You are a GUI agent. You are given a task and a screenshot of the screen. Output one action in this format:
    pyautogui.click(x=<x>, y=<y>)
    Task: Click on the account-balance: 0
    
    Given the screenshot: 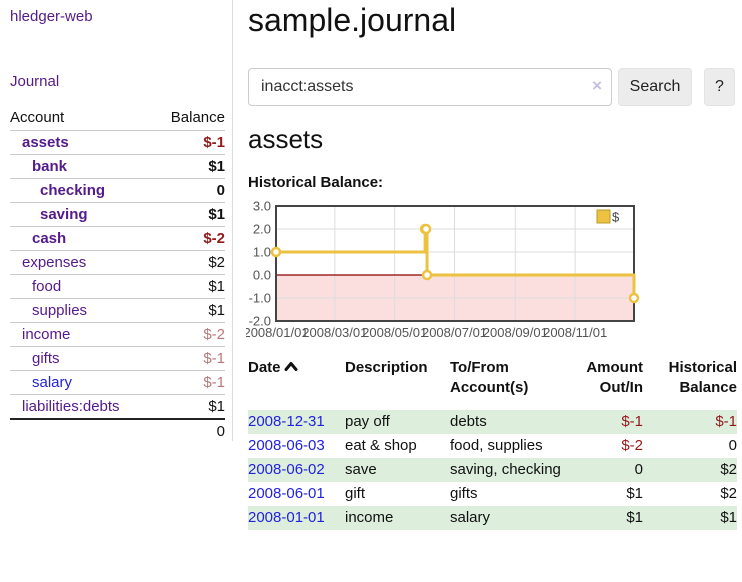 What is the action you would take?
    pyautogui.click(x=189, y=190)
    